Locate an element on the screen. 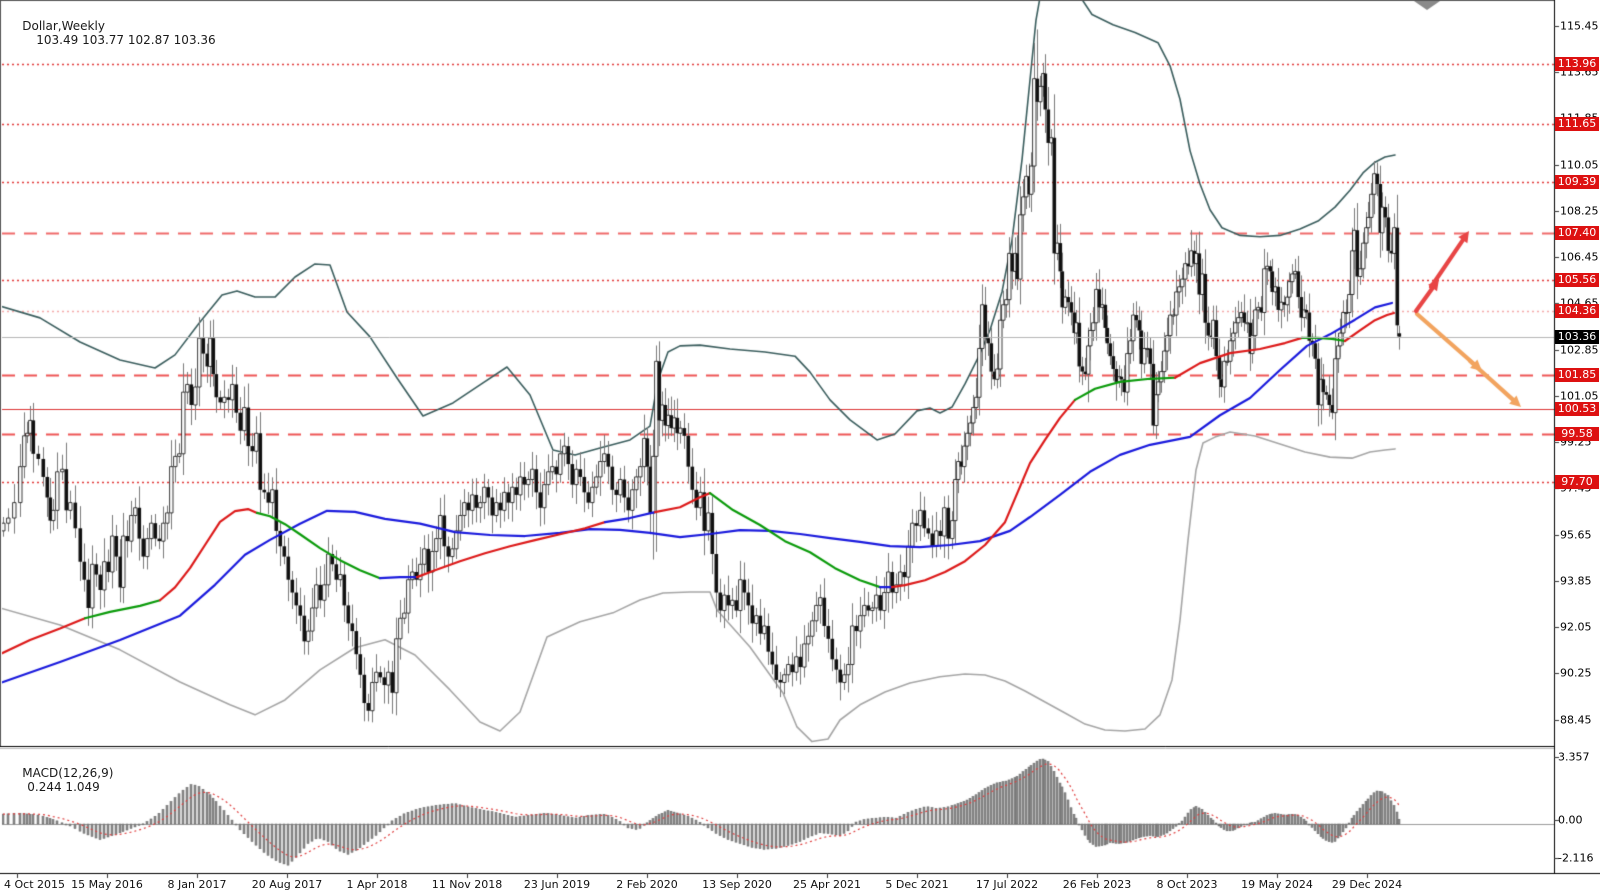  date-tick-label: 8 Oct 2023 is located at coordinates (1187, 884).